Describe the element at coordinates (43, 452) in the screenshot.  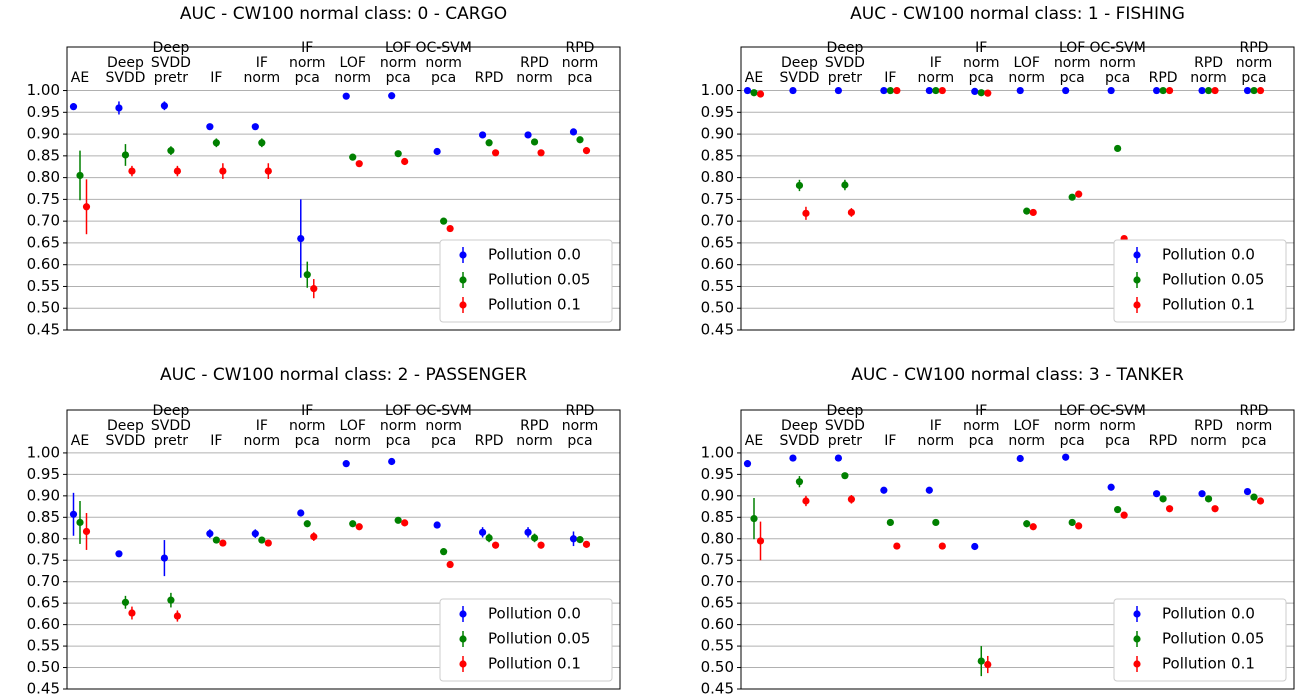
I see `y-tick-label: 1.00` at that location.